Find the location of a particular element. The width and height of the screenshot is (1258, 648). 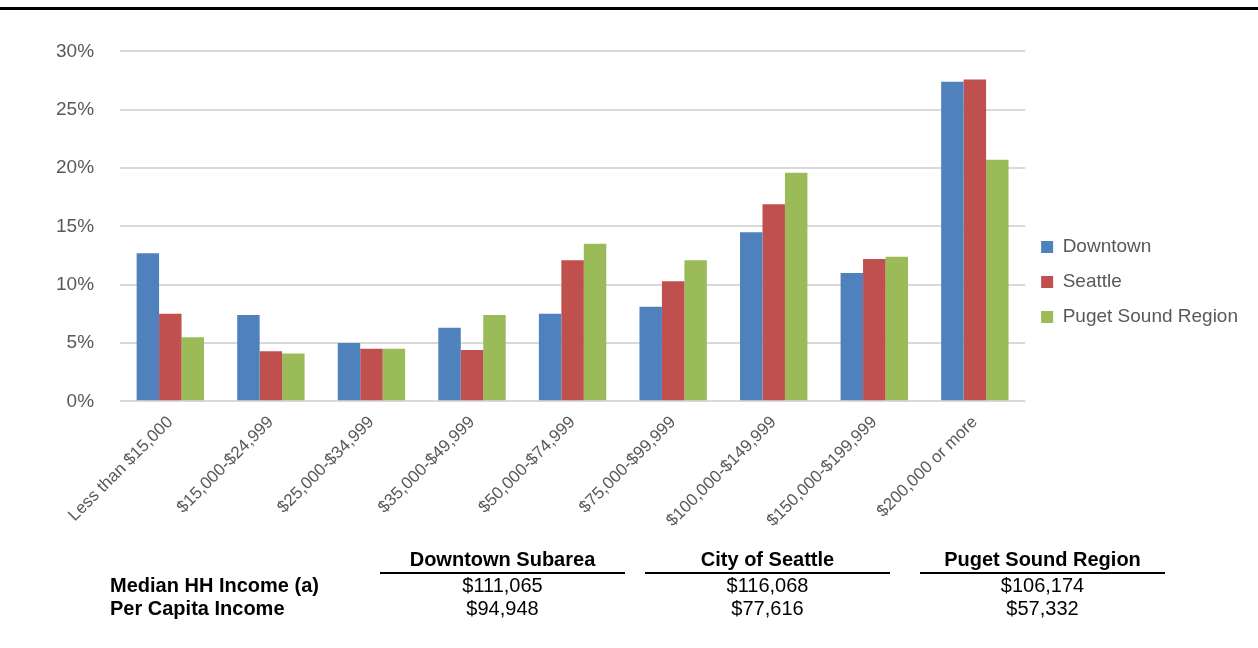

legend-label: Seattle is located at coordinates (1092, 281).